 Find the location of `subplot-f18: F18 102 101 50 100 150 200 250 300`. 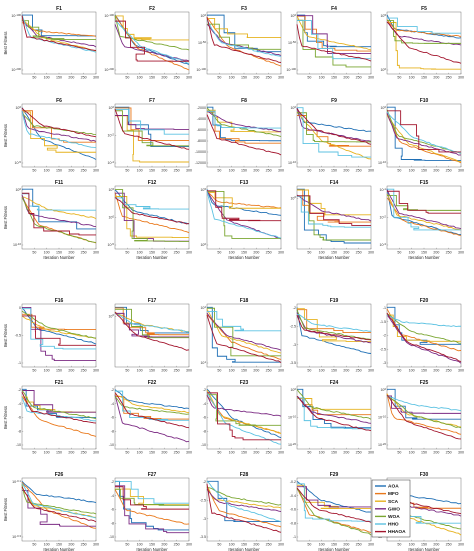

subplot-f18: F18 102 101 50 100 150 200 250 300 is located at coordinates (242, 335).